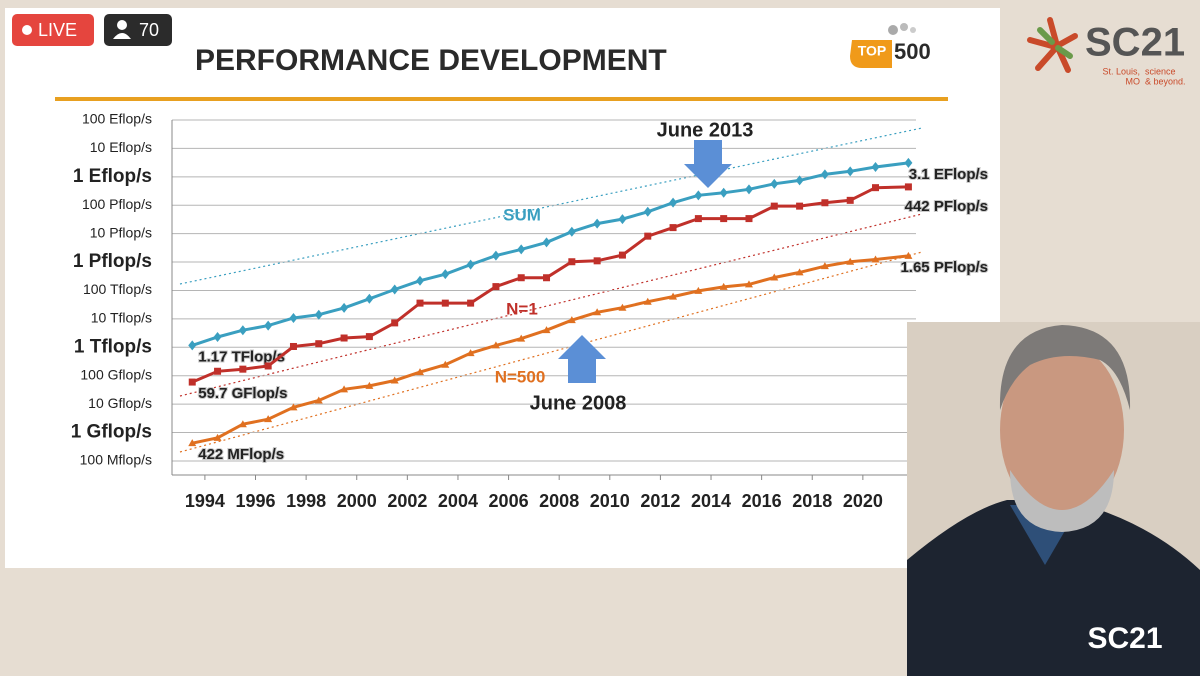 The height and width of the screenshot is (676, 1200). Describe the element at coordinates (116, 460) in the screenshot. I see `y-tick-label: 100 Mflop/s` at that location.